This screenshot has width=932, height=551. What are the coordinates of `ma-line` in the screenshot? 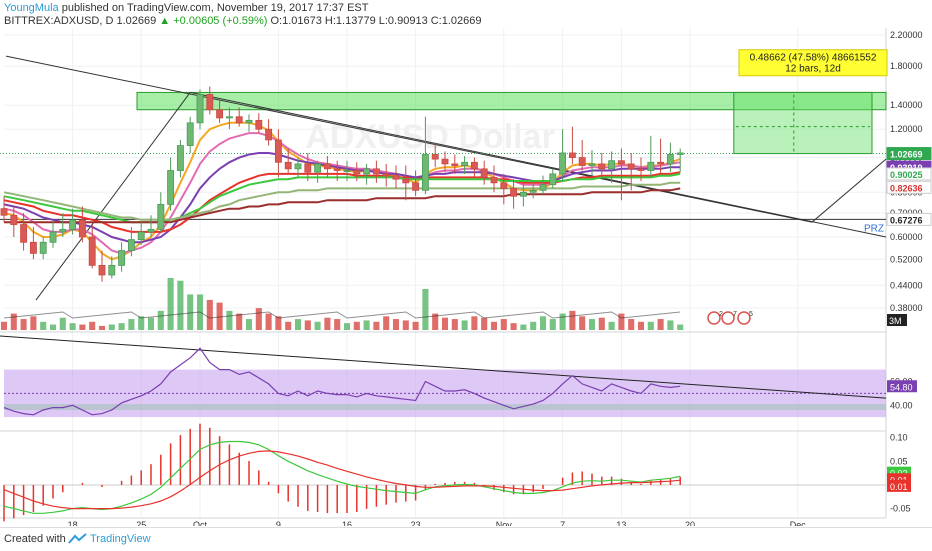 It's located at (342, 205).